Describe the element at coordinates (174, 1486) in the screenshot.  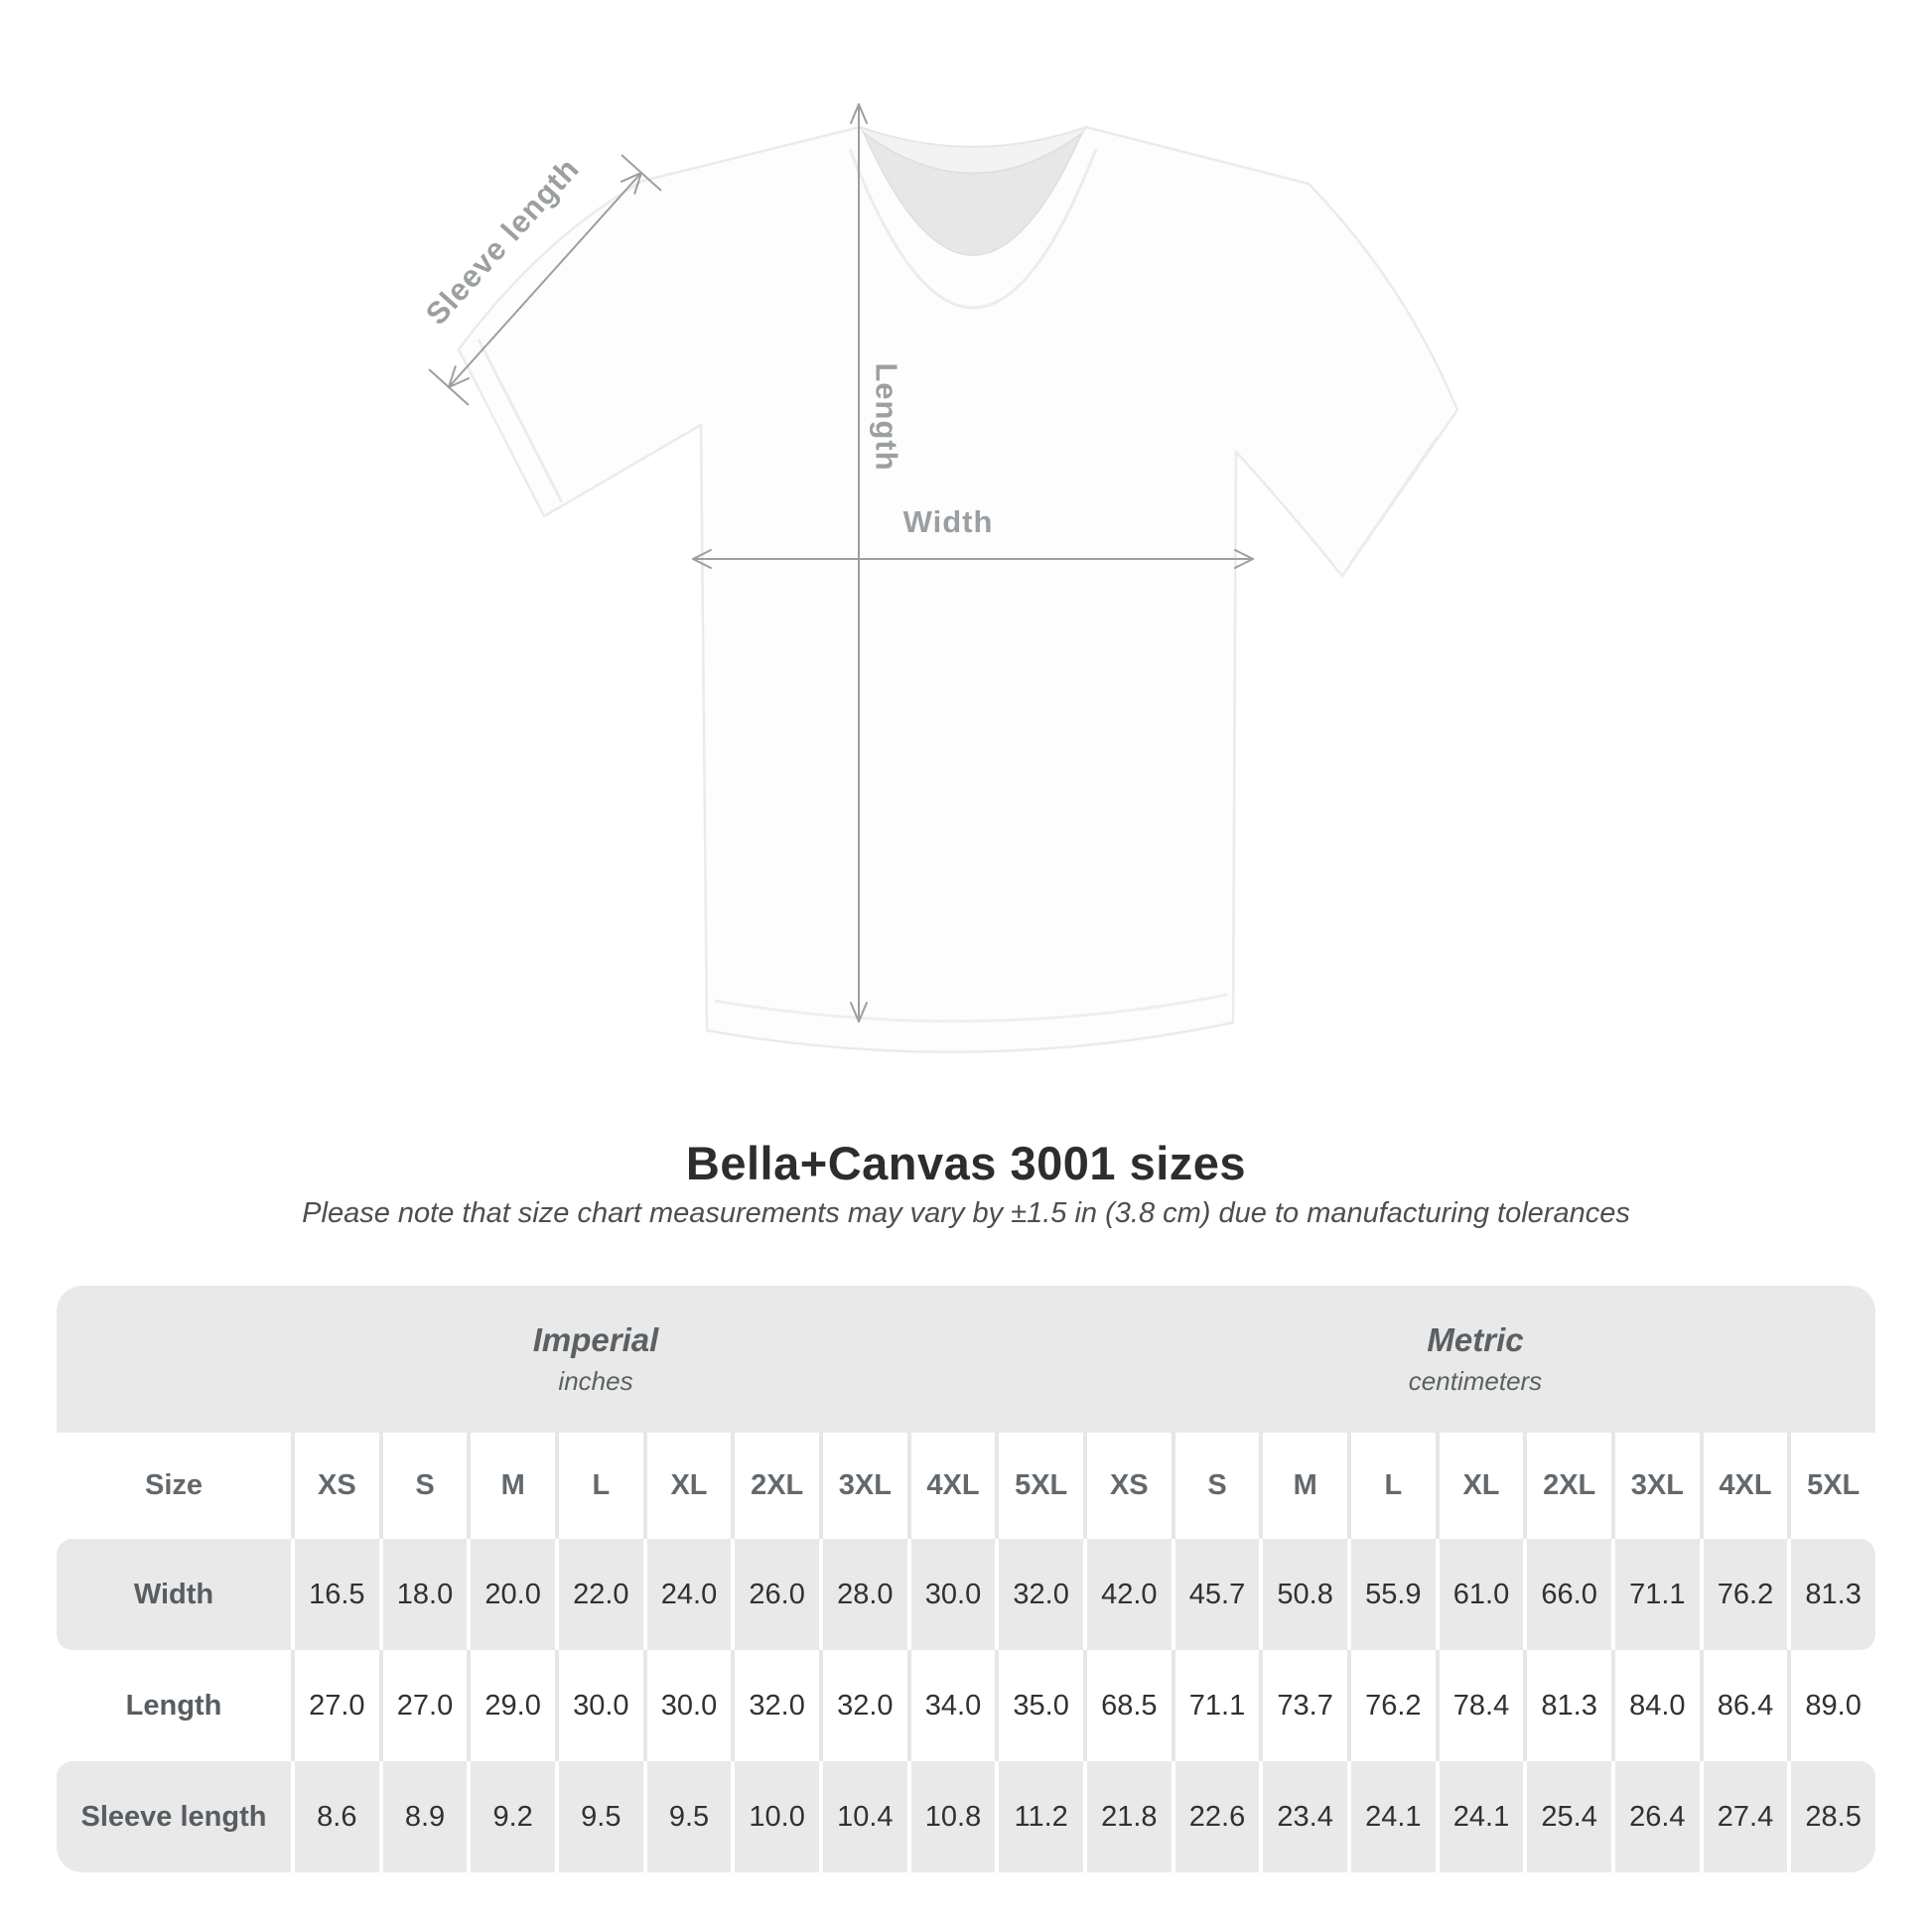
I see `size-header-label: Size` at that location.